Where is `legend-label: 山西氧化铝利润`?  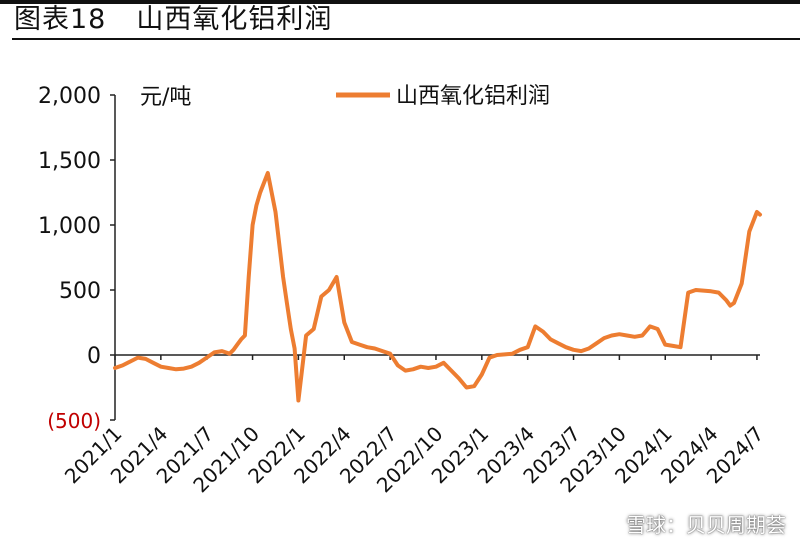
legend-label: 山西氧化铝利润 is located at coordinates (473, 96).